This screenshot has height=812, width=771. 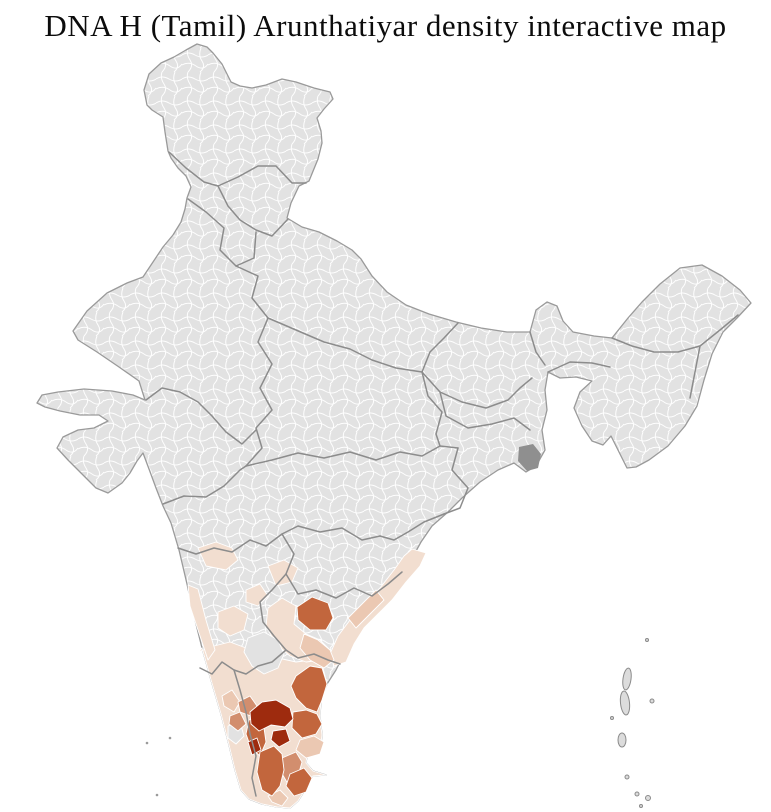 I want to click on lakshadweep-islands, so click(x=158, y=766).